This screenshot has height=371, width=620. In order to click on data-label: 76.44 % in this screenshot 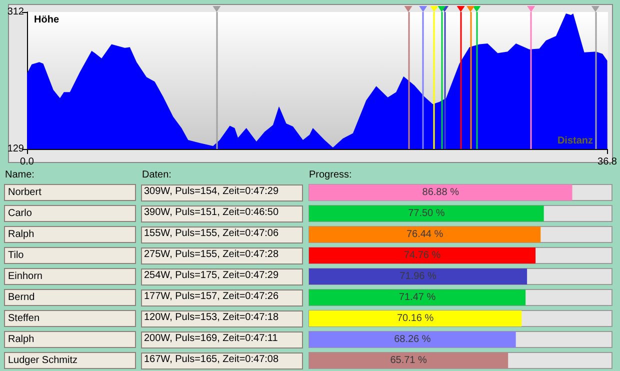, I will do `click(425, 234)`.